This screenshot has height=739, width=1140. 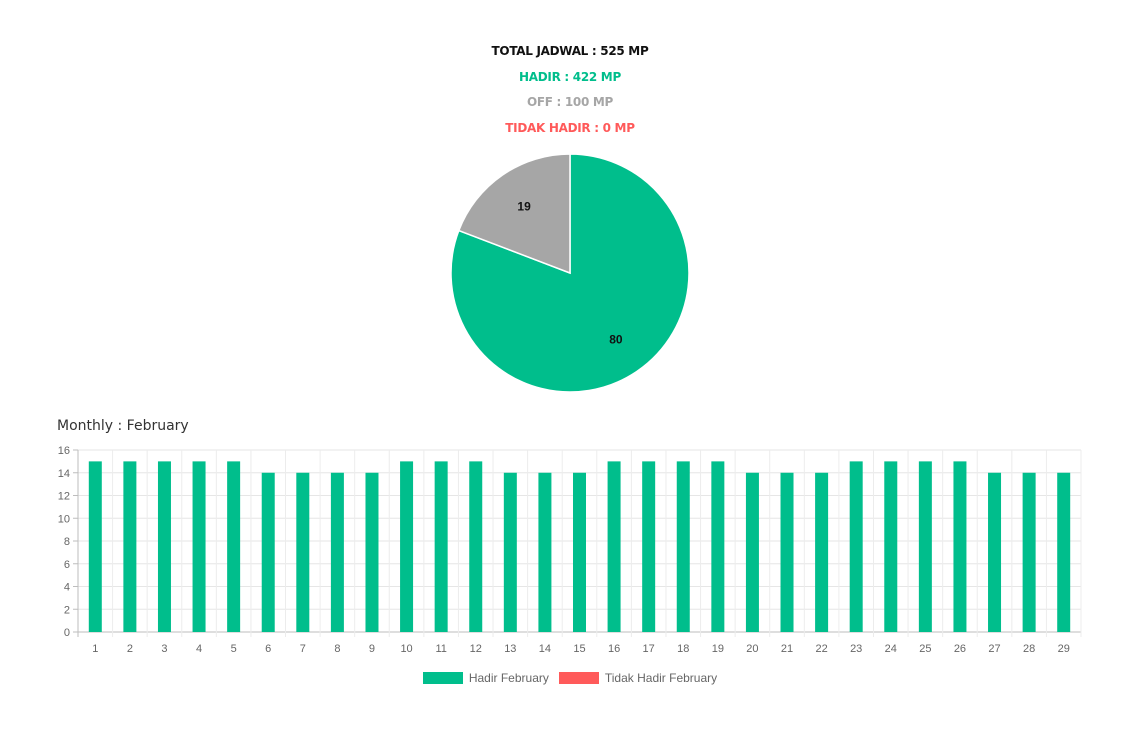 What do you see at coordinates (67, 588) in the screenshot?
I see `y-tick-label: 4` at bounding box center [67, 588].